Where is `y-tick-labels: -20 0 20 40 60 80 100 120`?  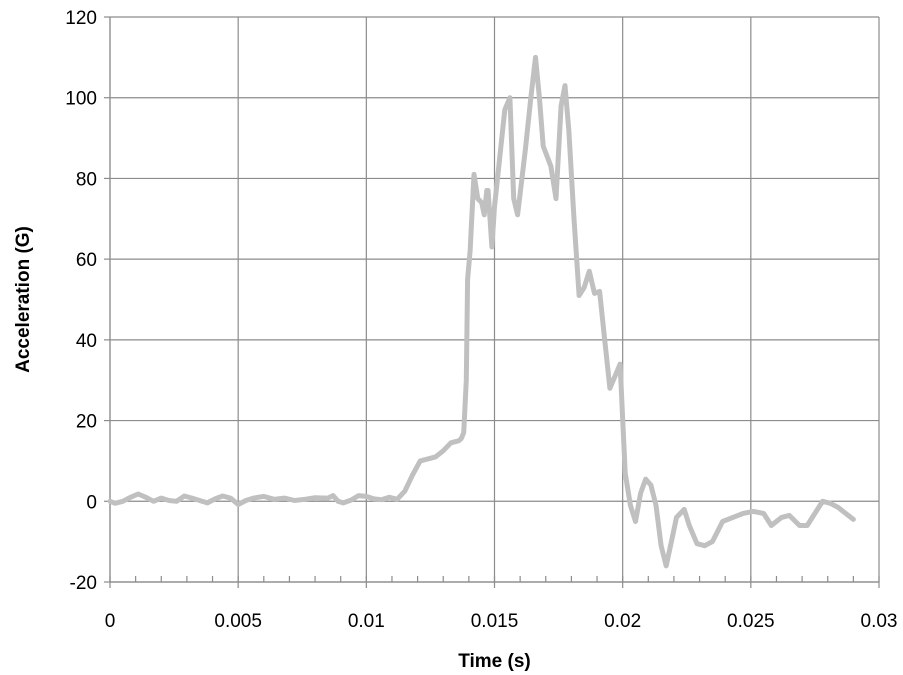 y-tick-labels: -20 0 20 40 60 80 100 120 is located at coordinates (81, 301).